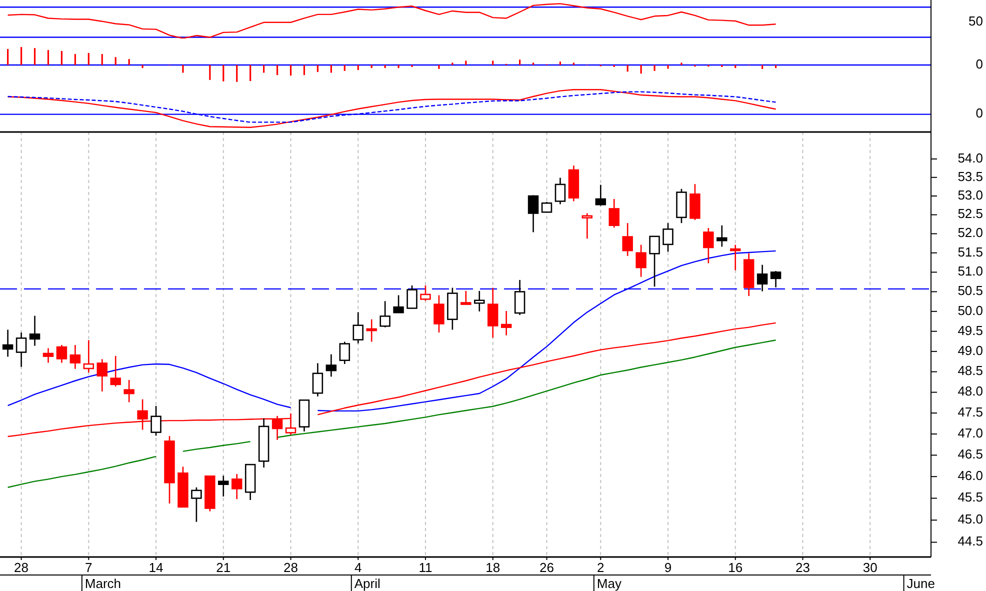  I want to click on x-tick-label: 9, so click(668, 567).